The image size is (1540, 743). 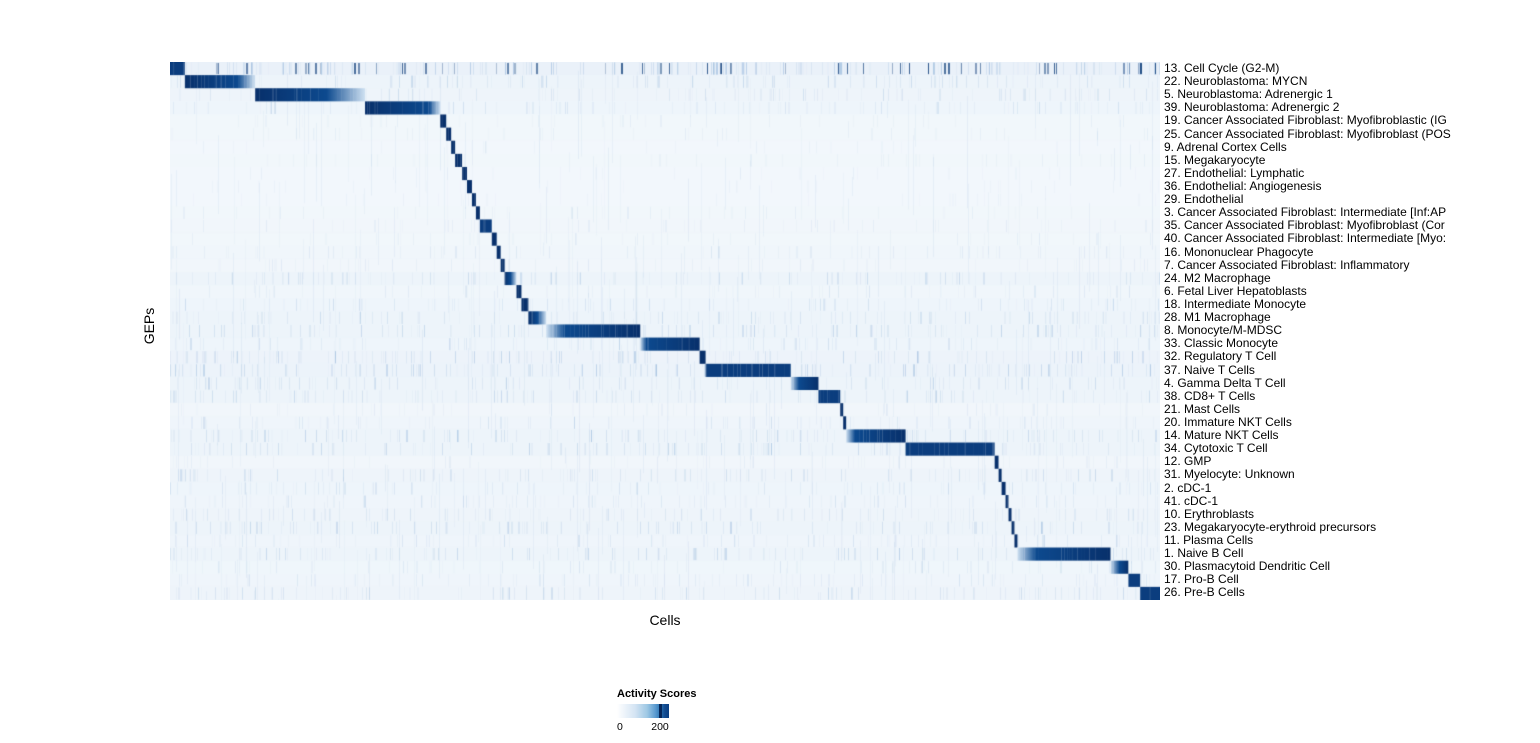 I want to click on row-label: 14. Mature NKT Cells, so click(x=1221, y=435).